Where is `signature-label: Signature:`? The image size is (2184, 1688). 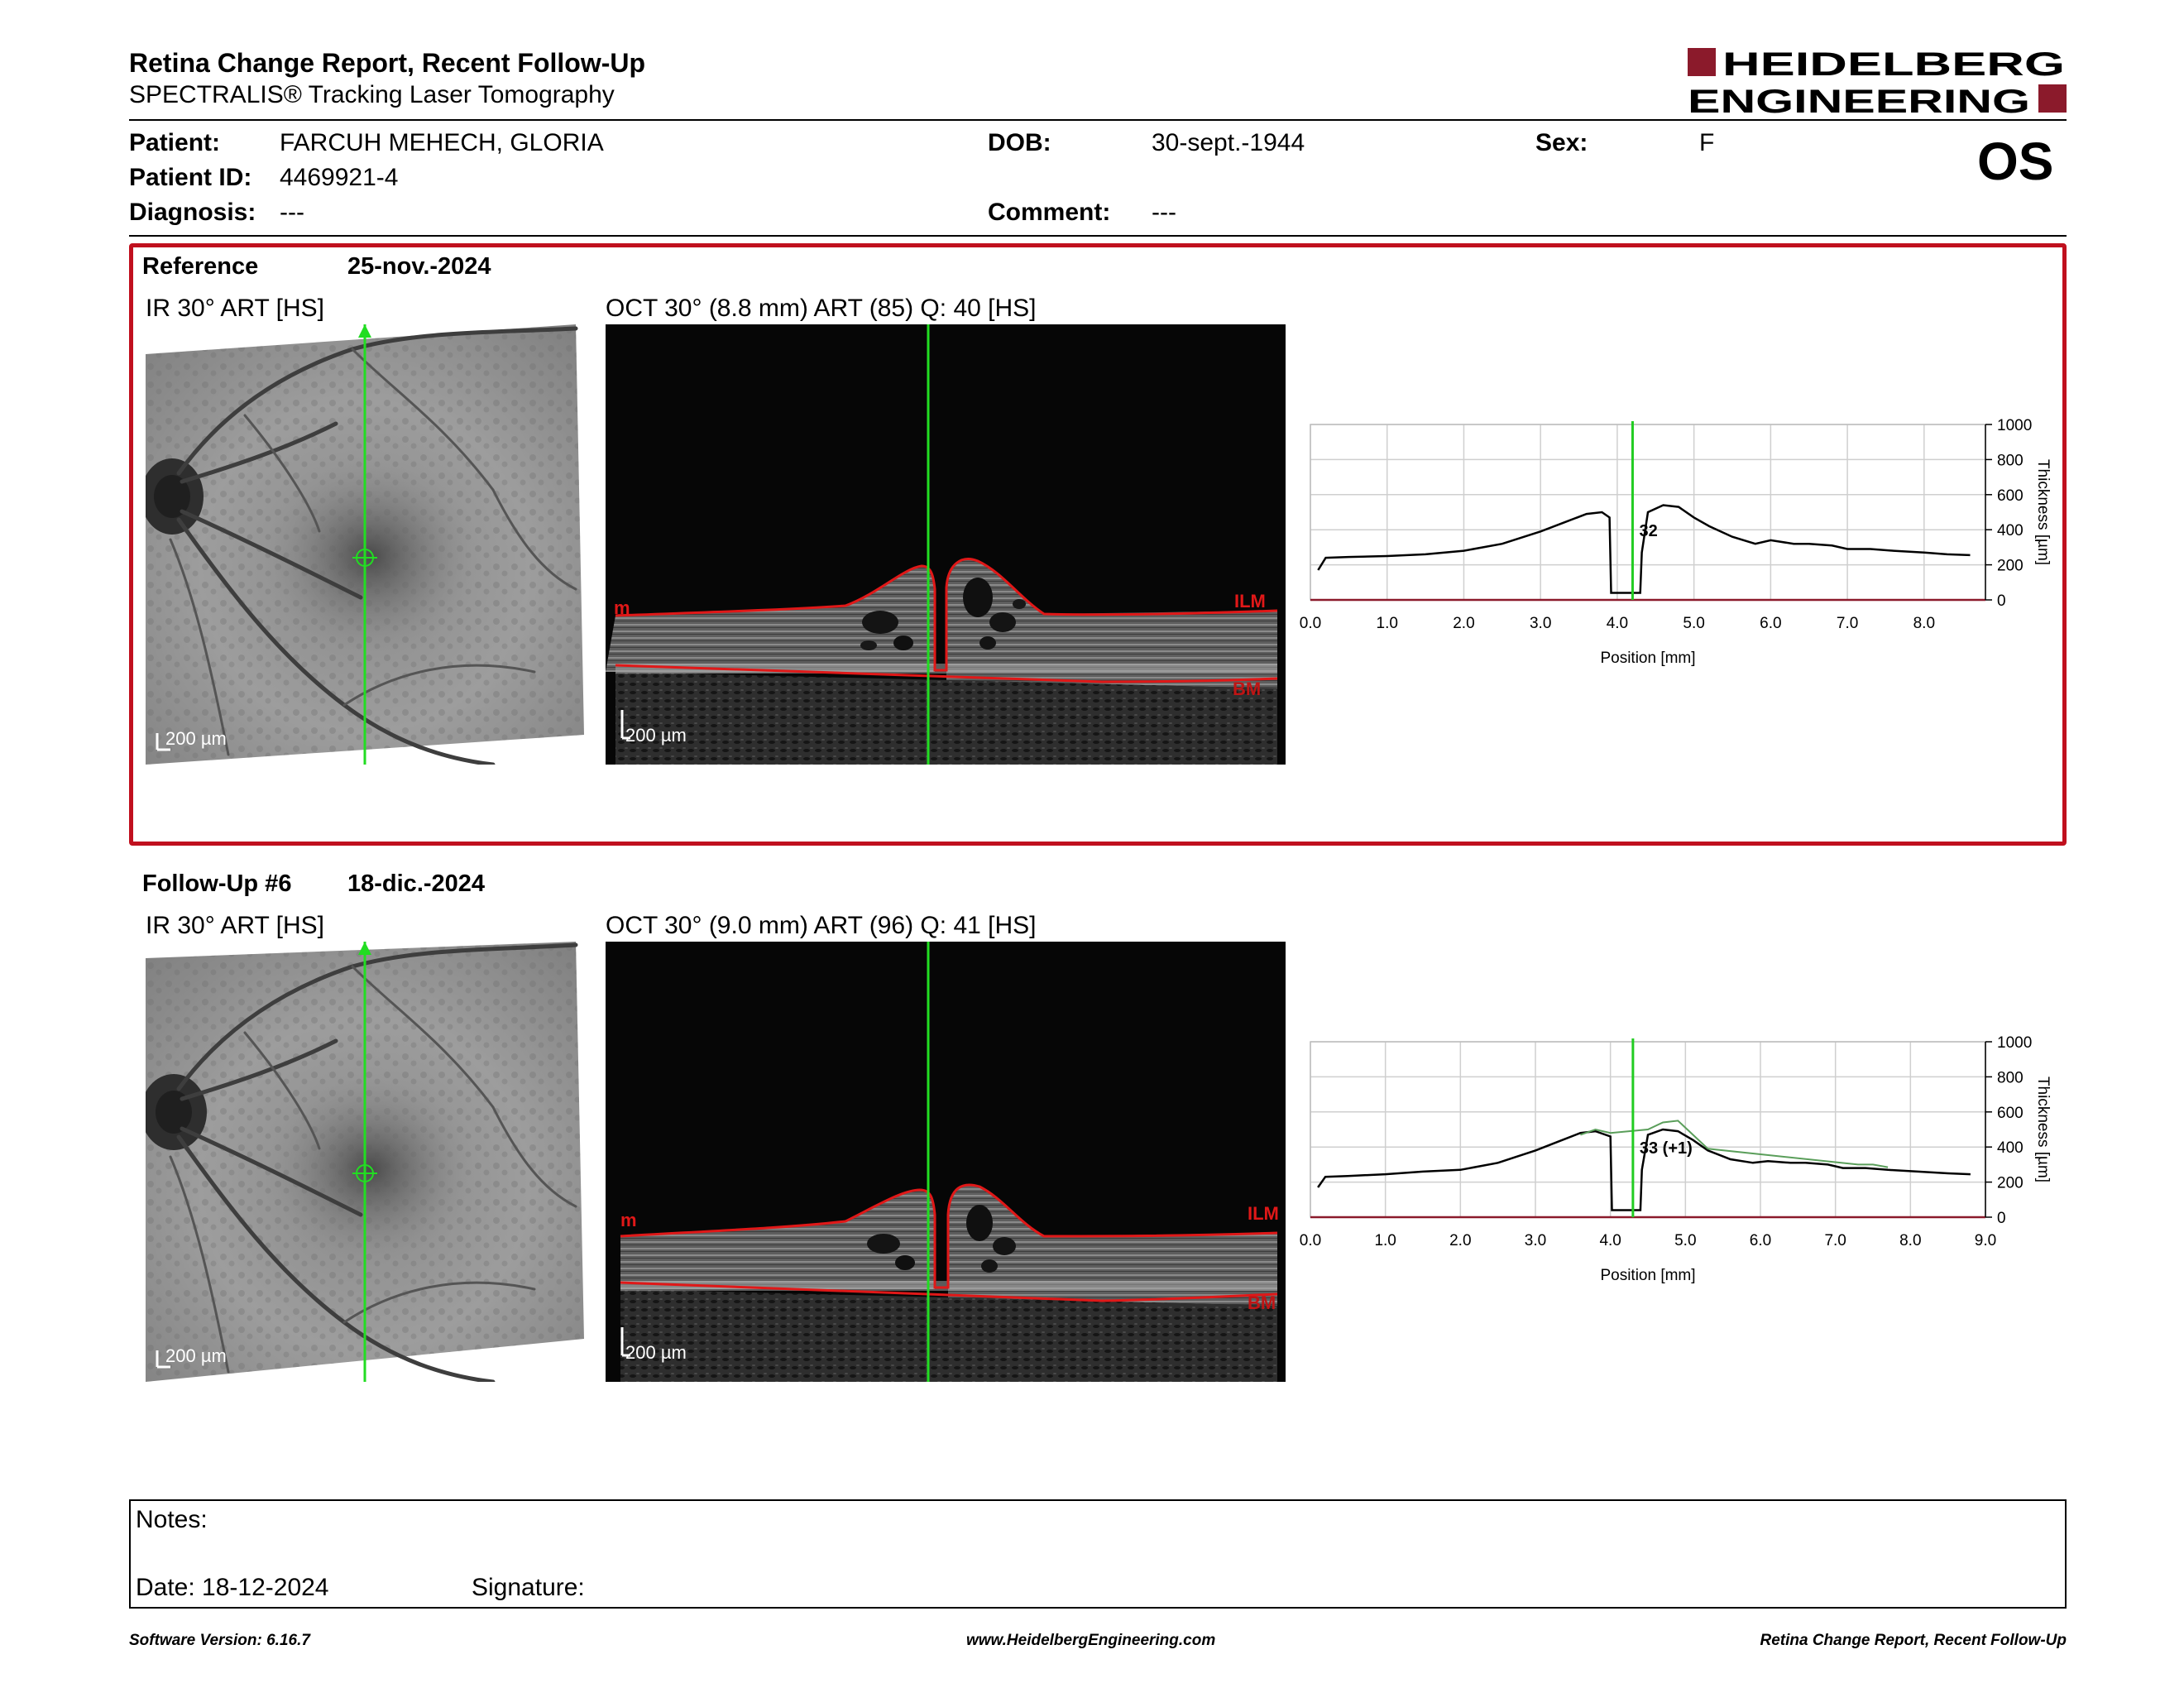 signature-label: Signature: is located at coordinates (528, 1587).